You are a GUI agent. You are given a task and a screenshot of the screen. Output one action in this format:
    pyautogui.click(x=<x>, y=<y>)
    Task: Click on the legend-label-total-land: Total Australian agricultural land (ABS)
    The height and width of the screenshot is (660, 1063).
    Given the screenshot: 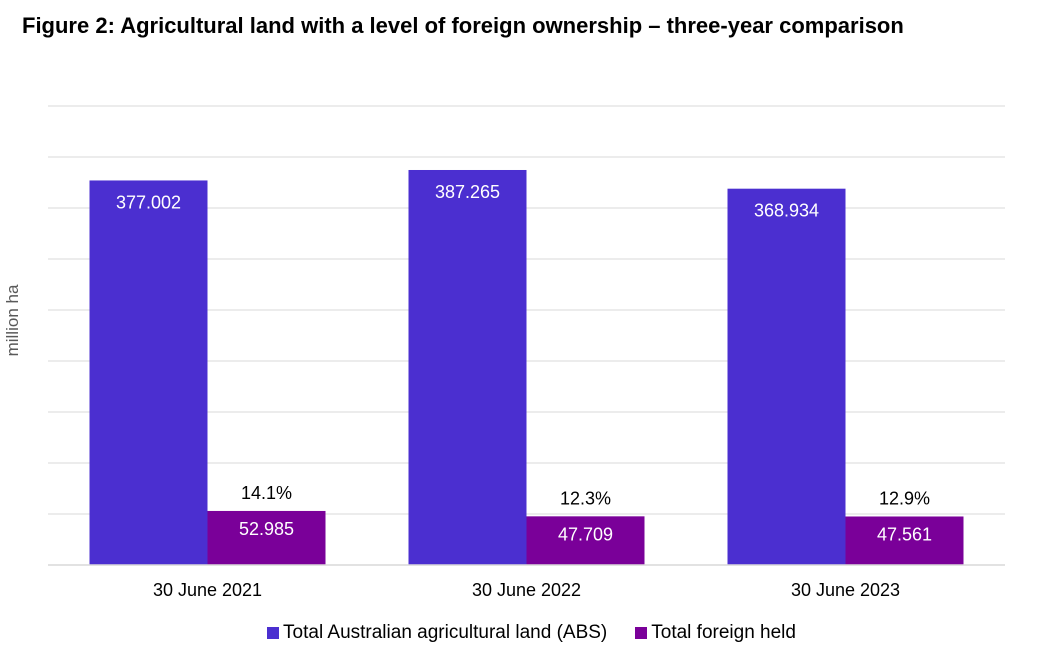 What is the action you would take?
    pyautogui.click(x=445, y=632)
    